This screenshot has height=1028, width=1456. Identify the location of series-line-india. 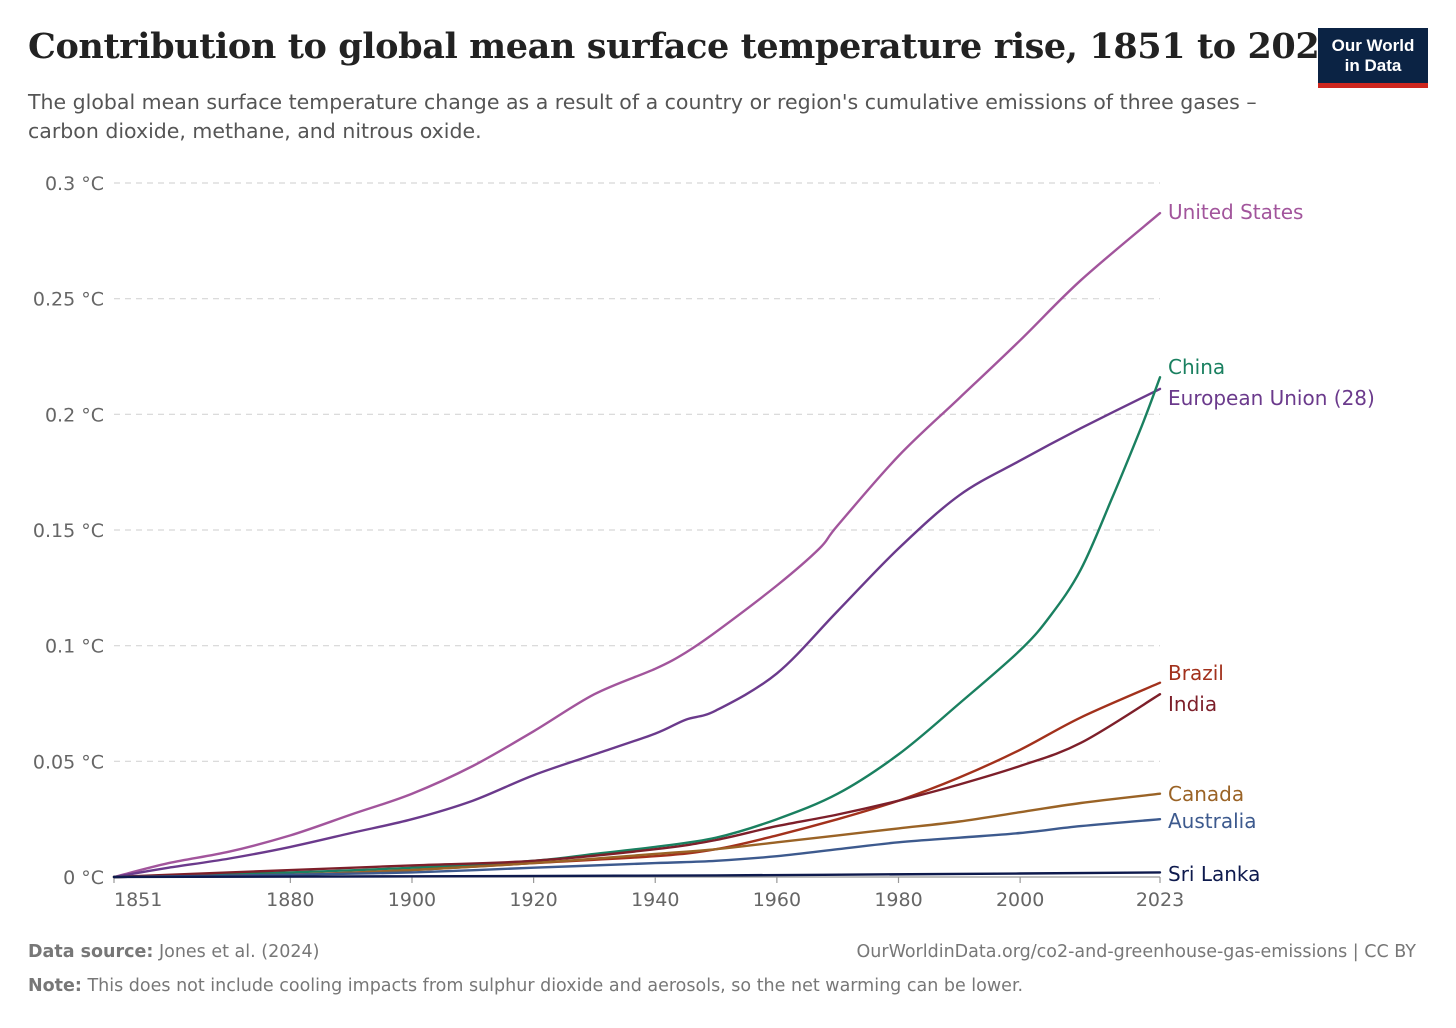
(637, 786).